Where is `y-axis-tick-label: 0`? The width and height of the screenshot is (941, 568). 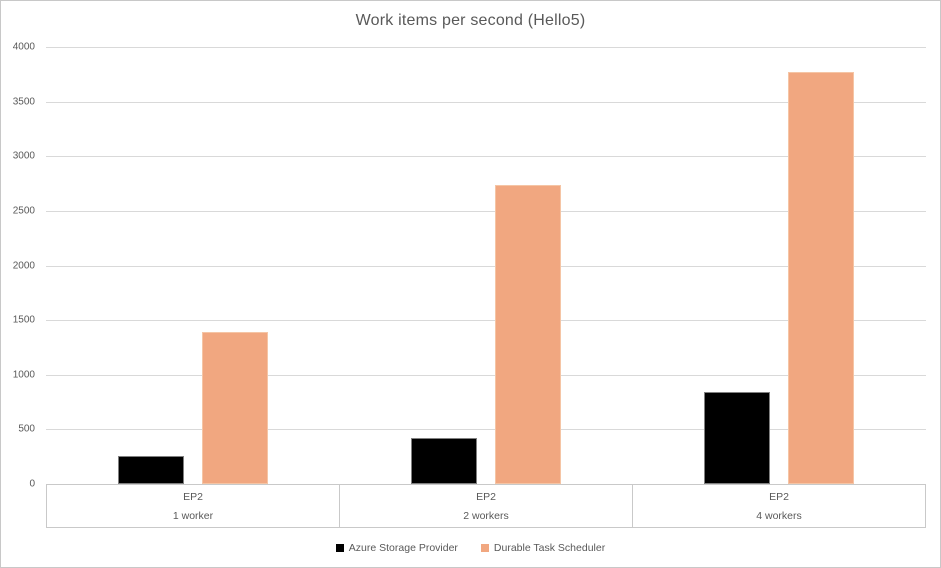 y-axis-tick-label: 0 is located at coordinates (32, 484).